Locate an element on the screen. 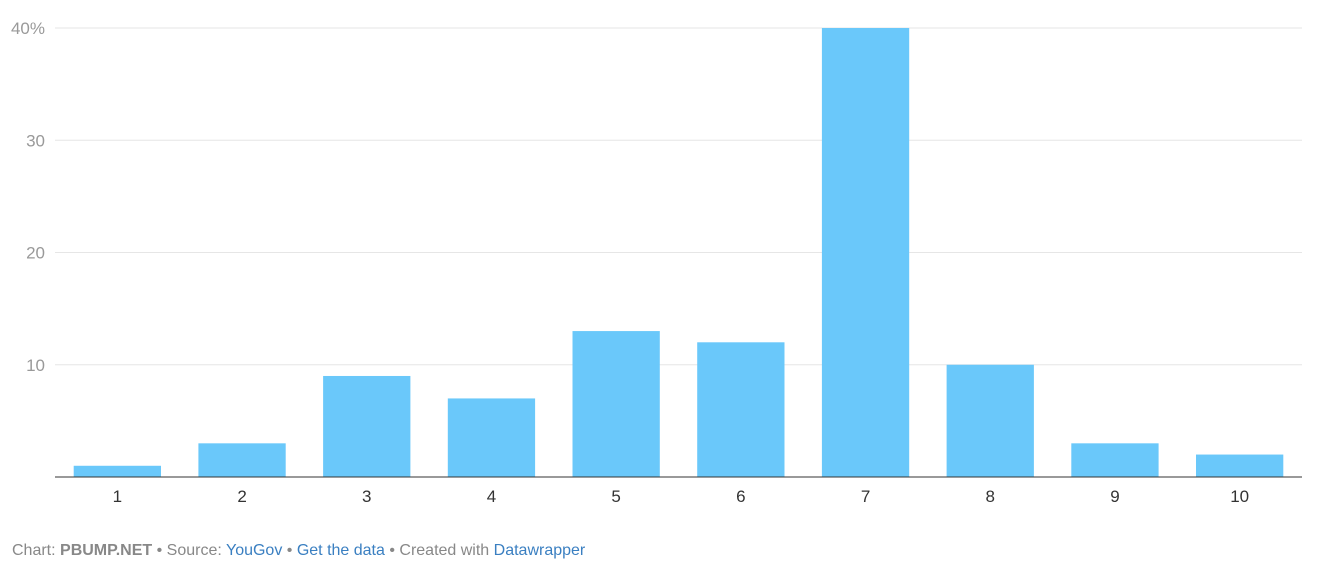  y-tick-label-20: 20 is located at coordinates (35, 253).